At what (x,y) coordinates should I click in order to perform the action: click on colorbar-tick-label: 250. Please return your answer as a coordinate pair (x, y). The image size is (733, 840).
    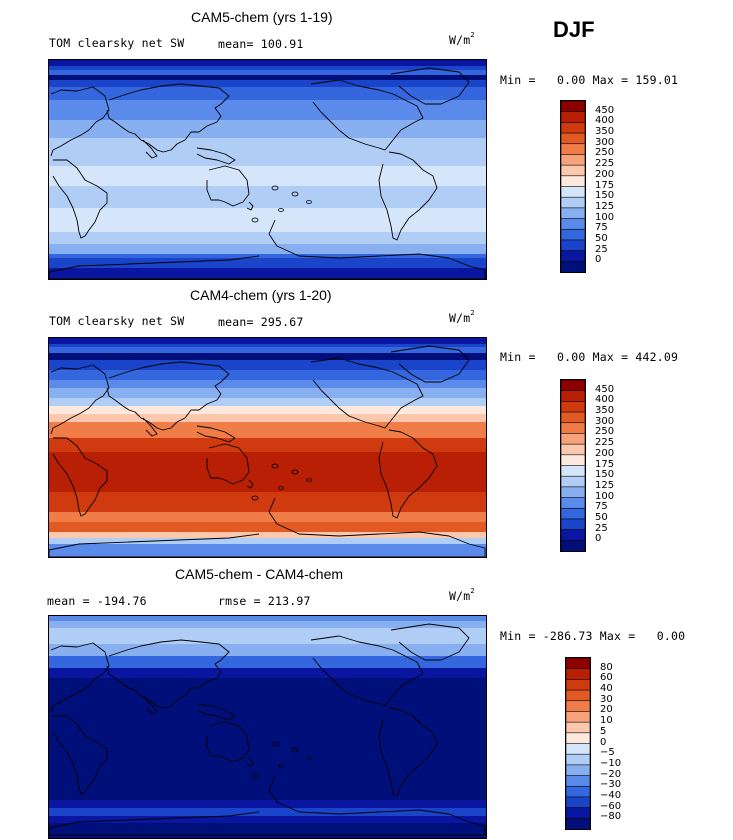
    Looking at the image, I should click on (605, 432).